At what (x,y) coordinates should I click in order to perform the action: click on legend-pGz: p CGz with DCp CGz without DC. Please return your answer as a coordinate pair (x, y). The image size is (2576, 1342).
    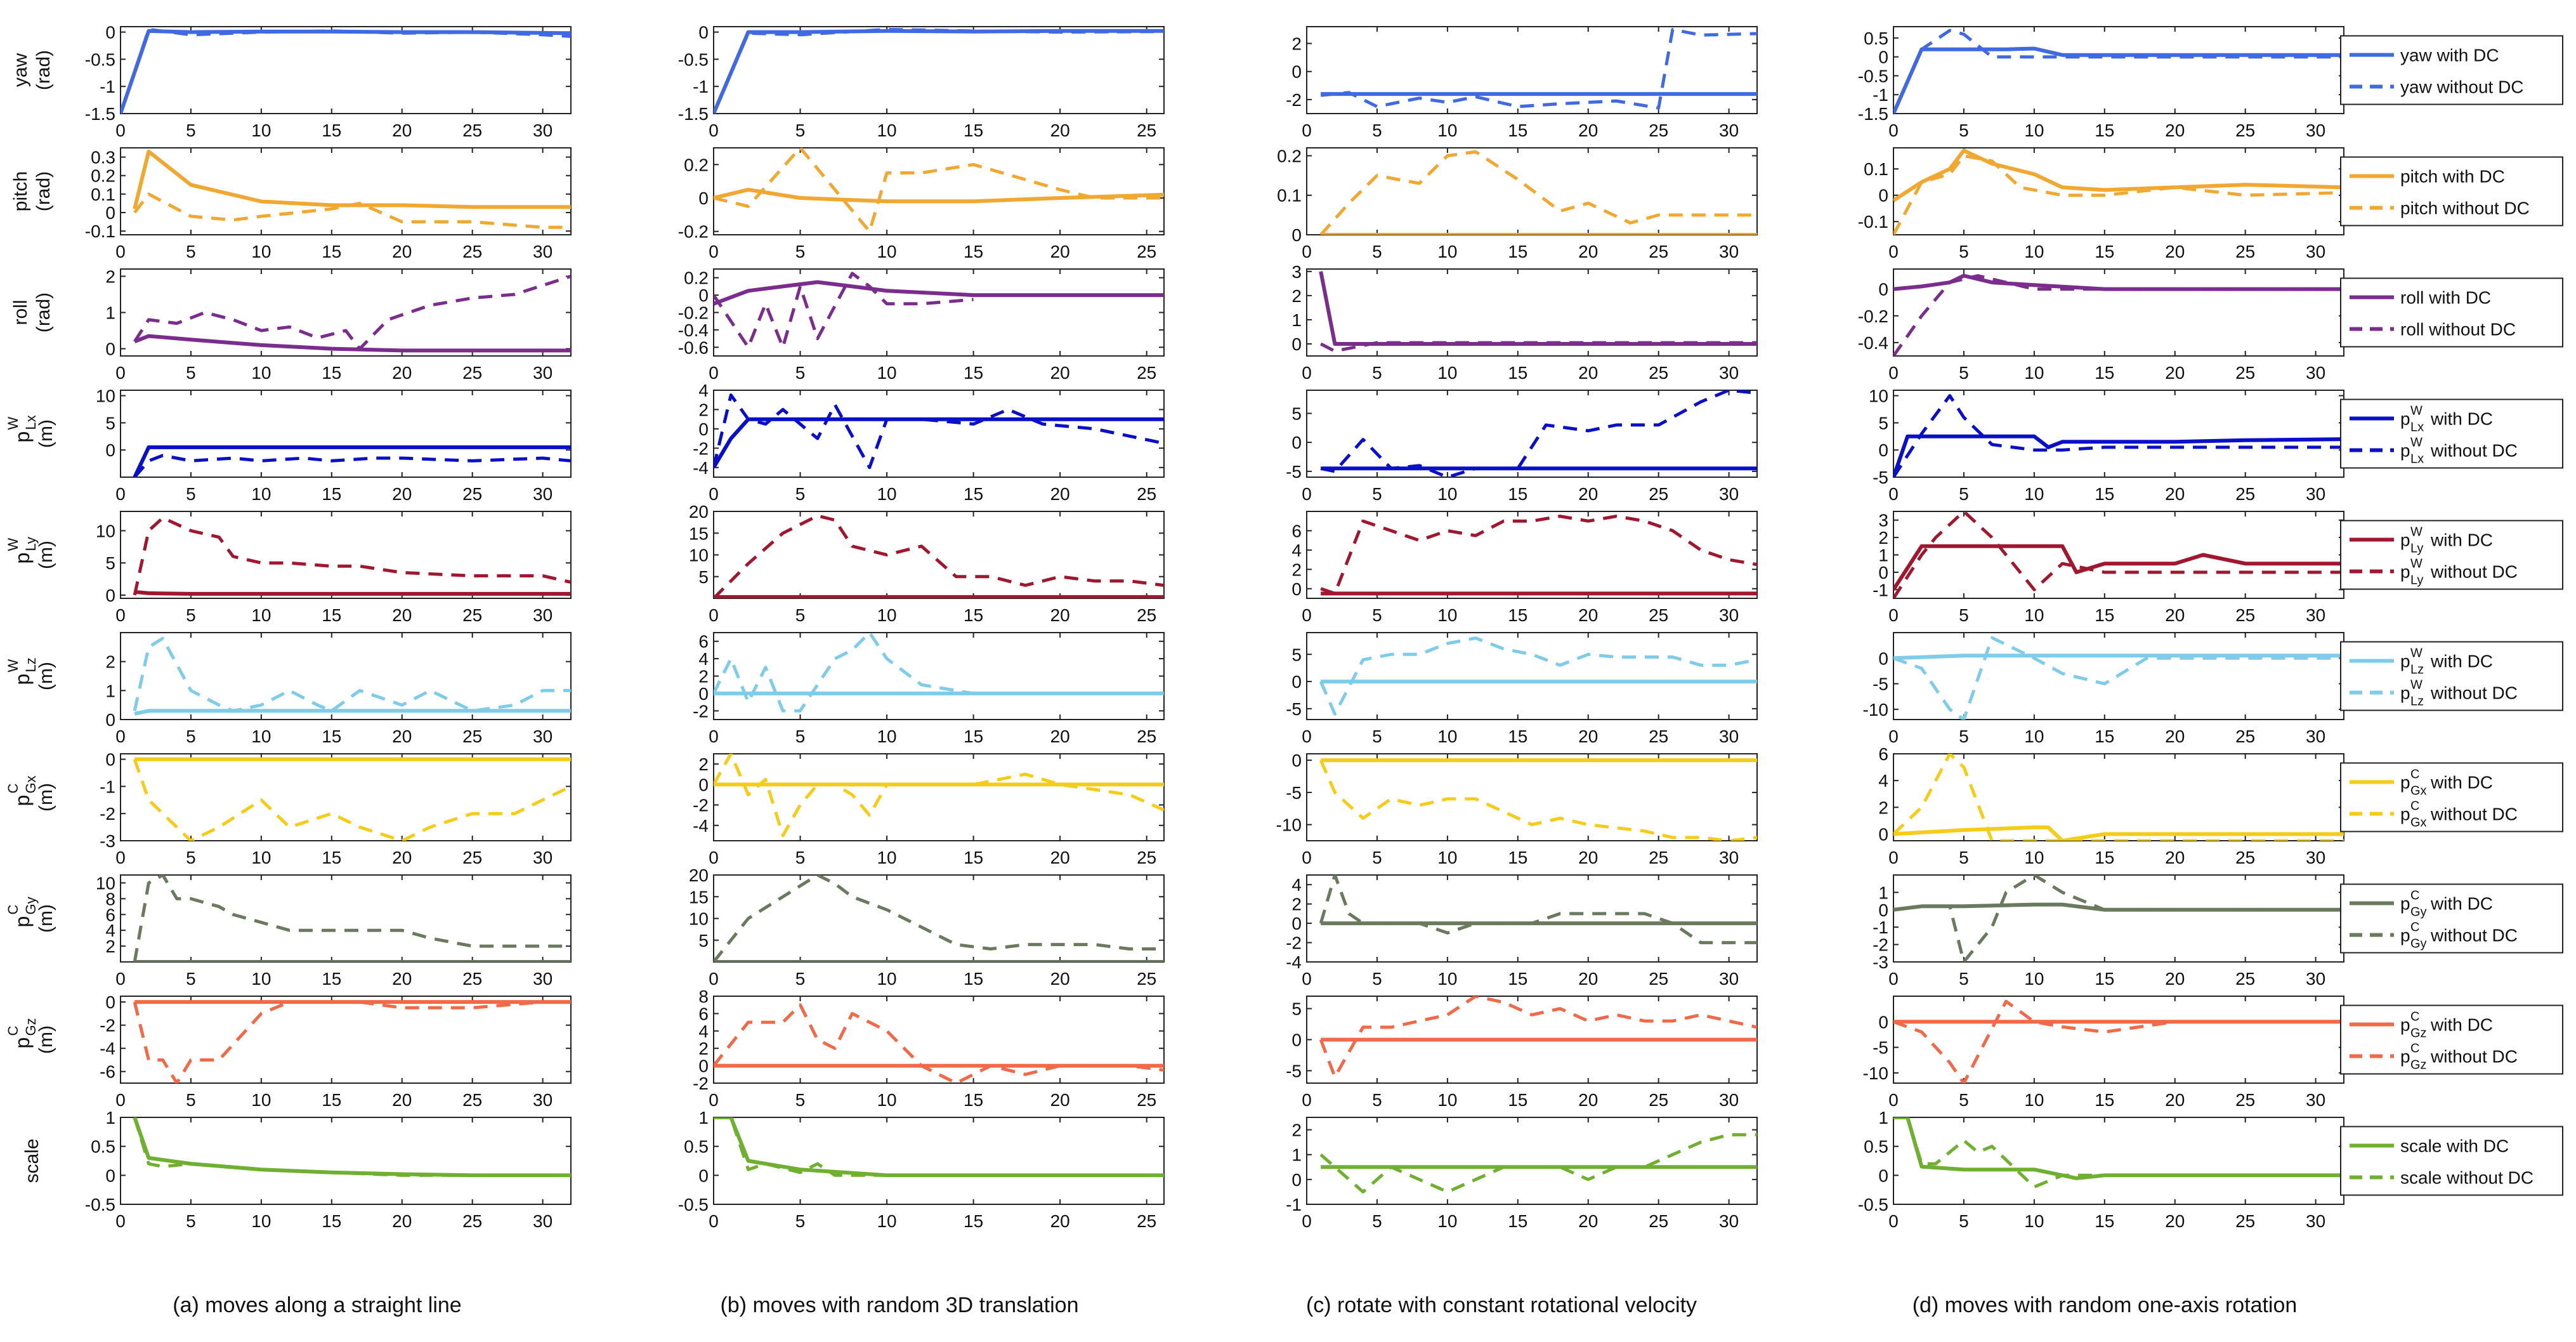
    Looking at the image, I should click on (2452, 1039).